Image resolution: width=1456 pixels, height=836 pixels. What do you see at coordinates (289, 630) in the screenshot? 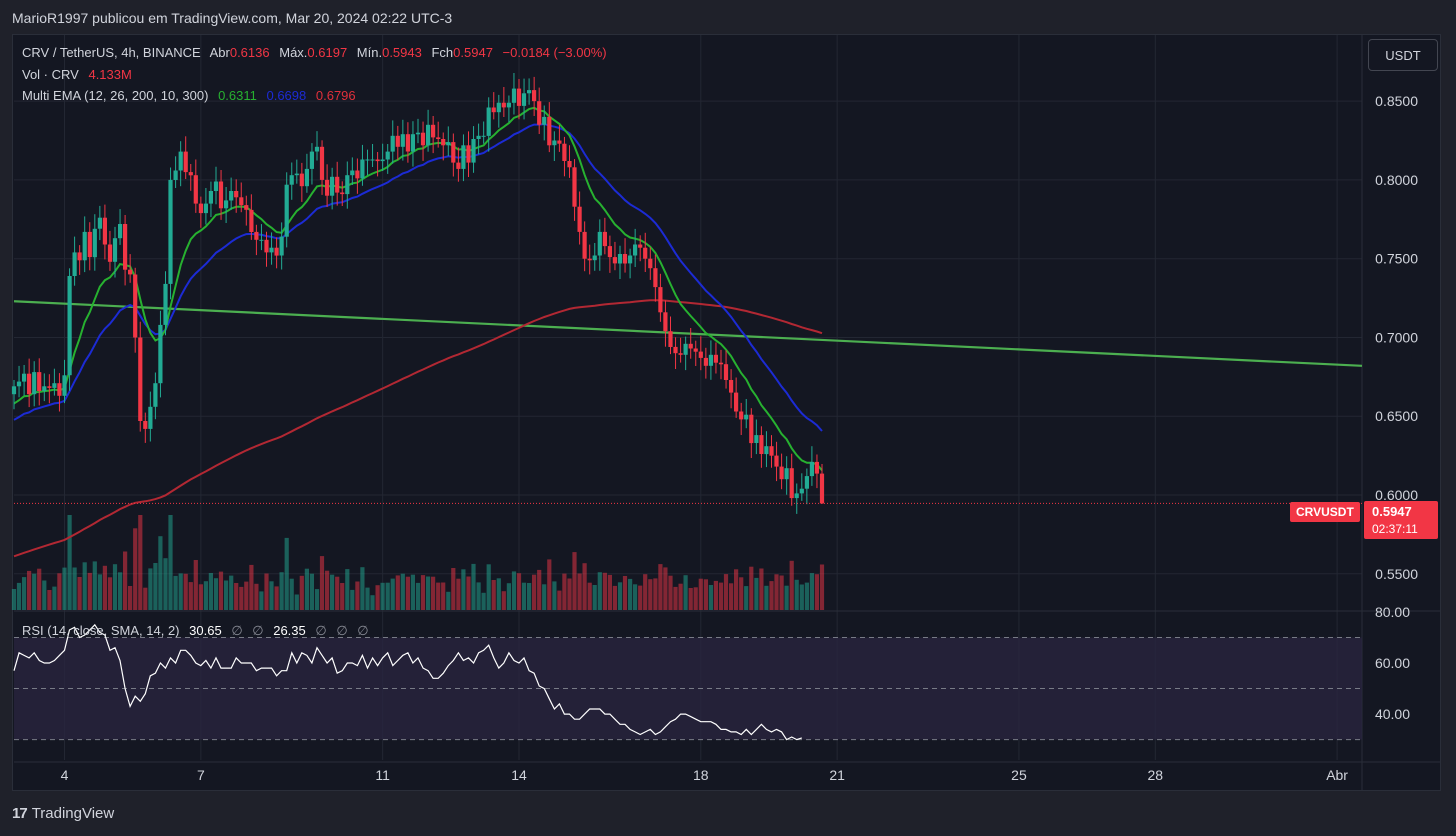
I see `legend-rsi-ma: 26.35` at bounding box center [289, 630].